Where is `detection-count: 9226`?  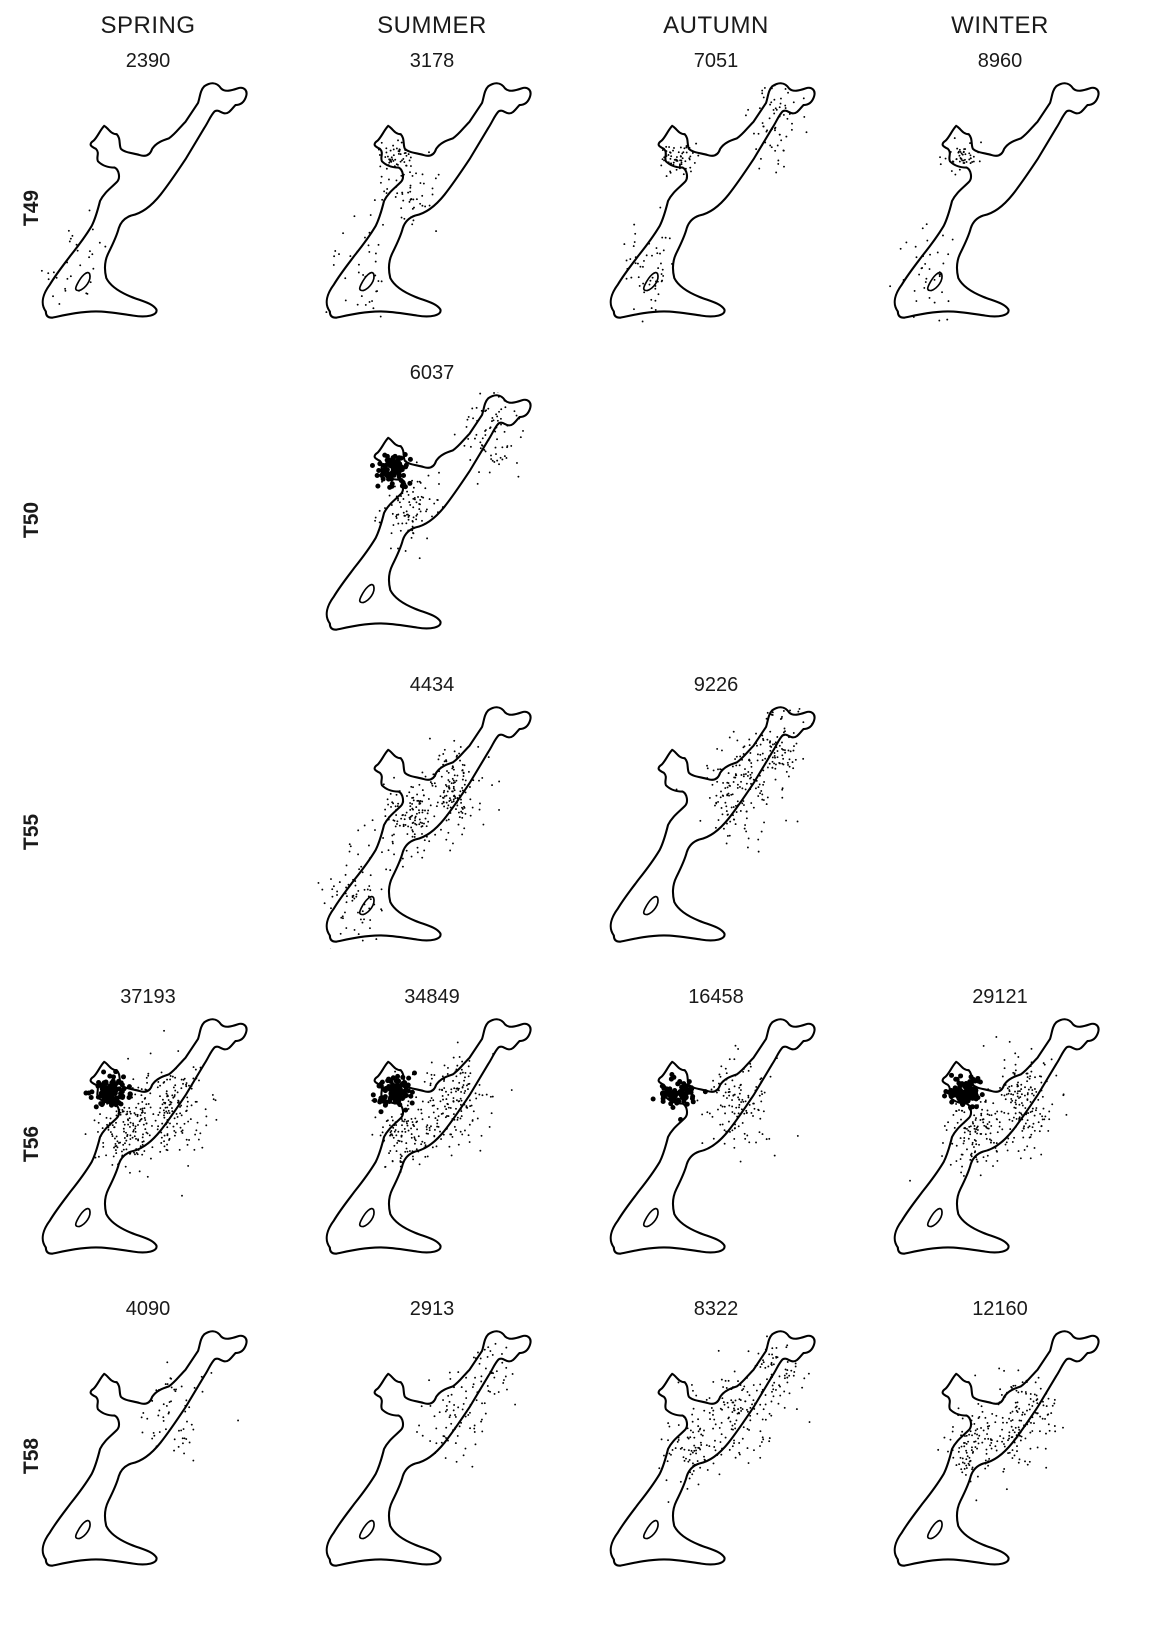 detection-count: 9226 is located at coordinates (716, 685).